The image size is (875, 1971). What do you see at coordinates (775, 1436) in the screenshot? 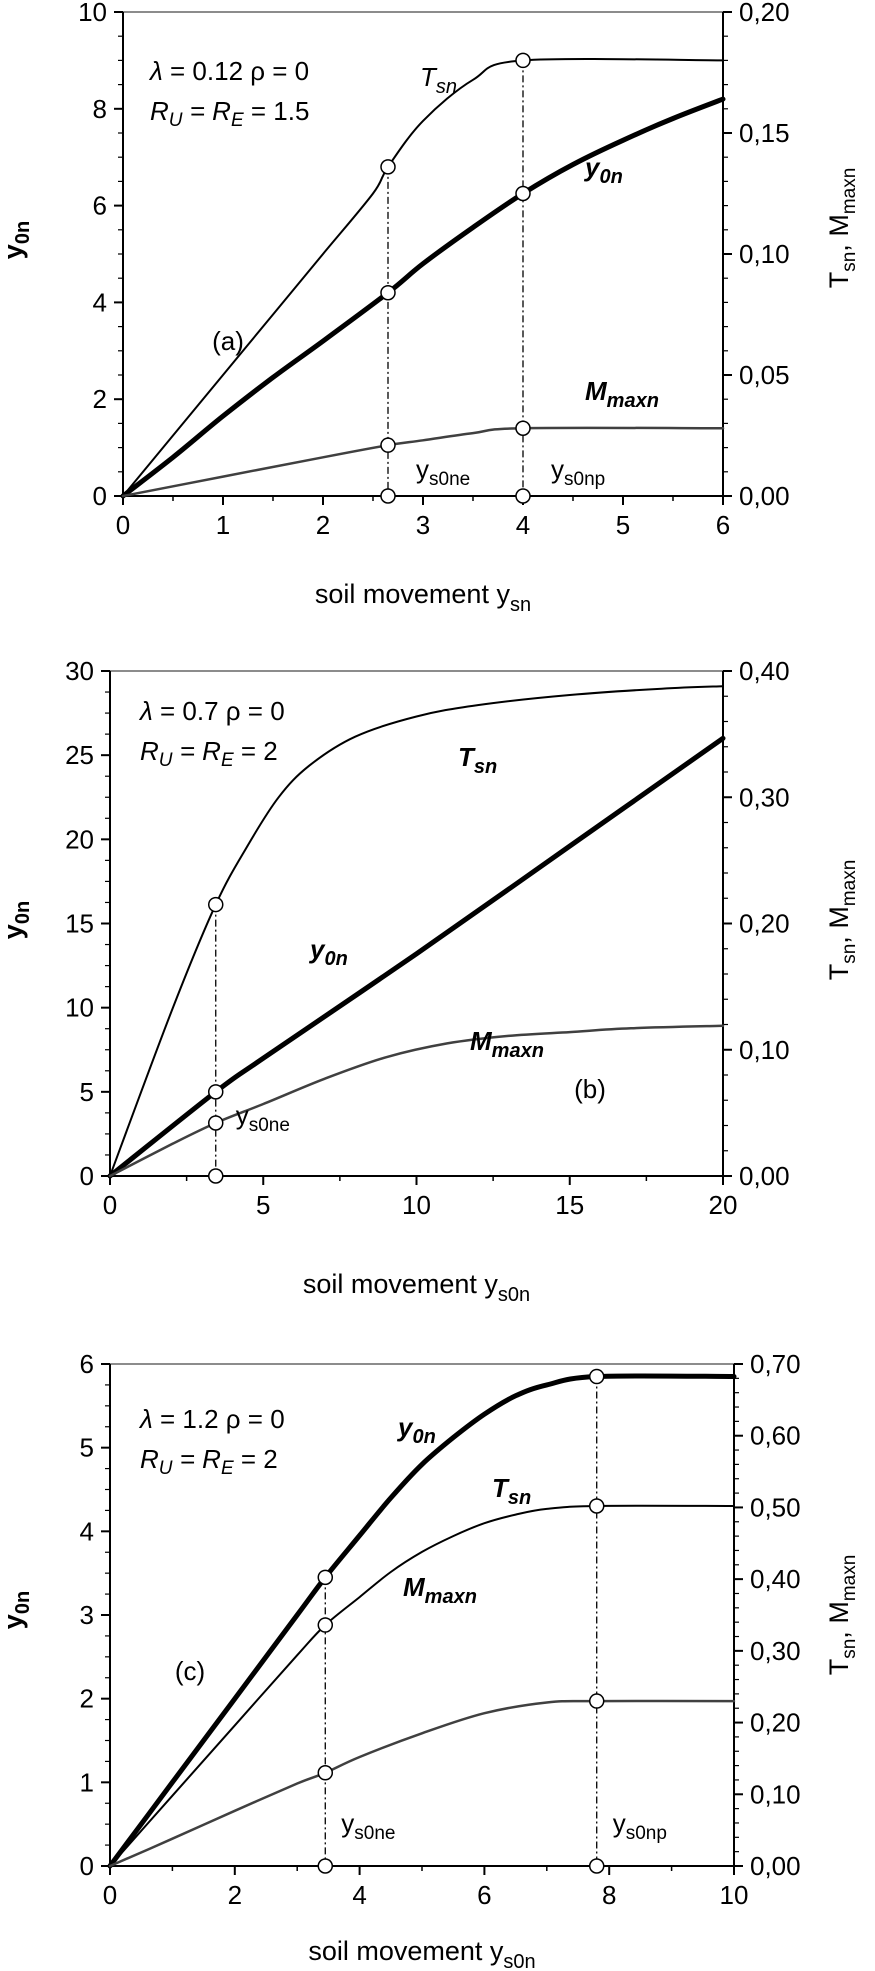
I see `y-right-tick-label: 0,60` at bounding box center [775, 1436].